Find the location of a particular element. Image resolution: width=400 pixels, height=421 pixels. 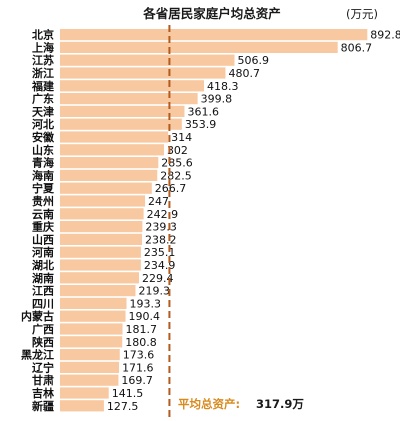

category-label: 湖北 is located at coordinates (43, 265).